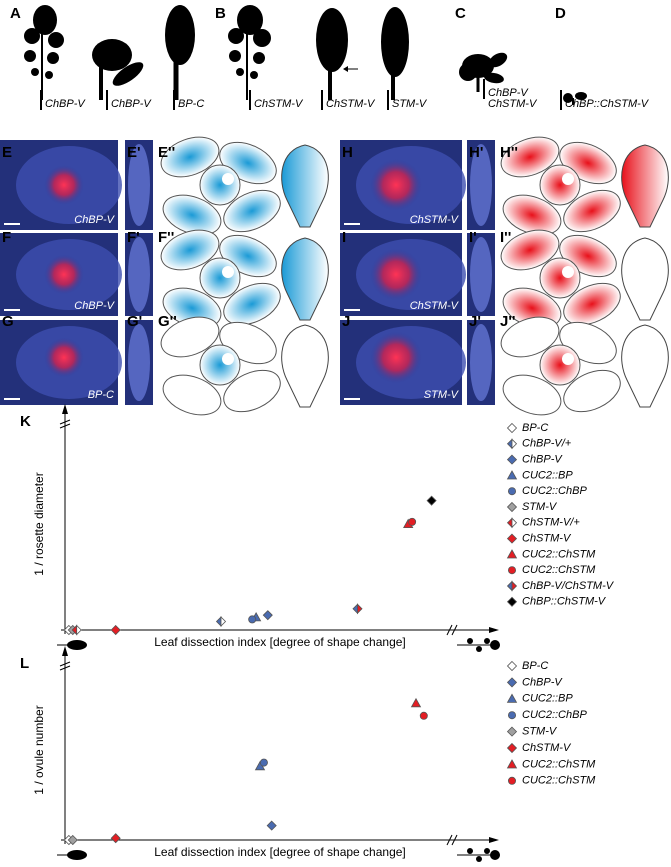 This screenshot has width=671, height=867. I want to click on caption: ChSTM-V, so click(279, 104).